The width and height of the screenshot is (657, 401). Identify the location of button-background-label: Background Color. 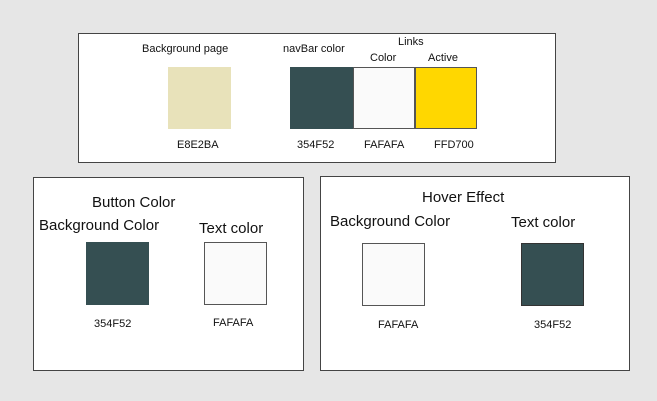
(99, 225).